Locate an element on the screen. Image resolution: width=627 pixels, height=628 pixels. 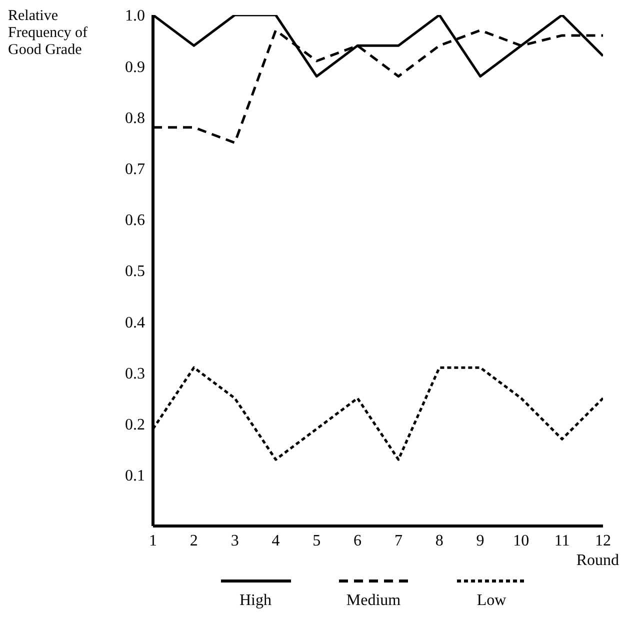
x-tick-label: 12 is located at coordinates (603, 541).